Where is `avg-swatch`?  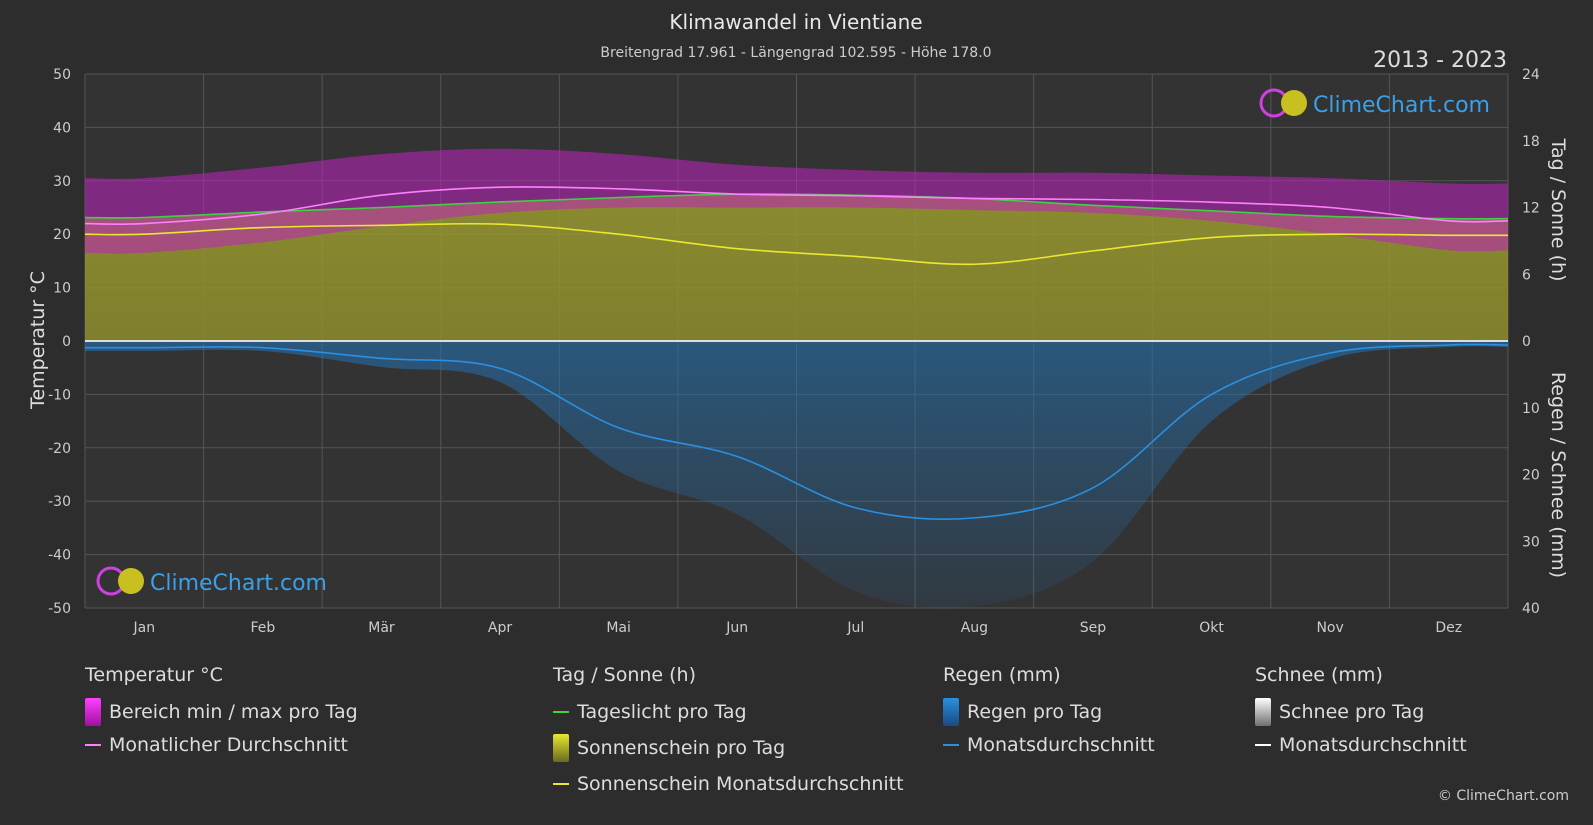
avg-swatch is located at coordinates (93, 745).